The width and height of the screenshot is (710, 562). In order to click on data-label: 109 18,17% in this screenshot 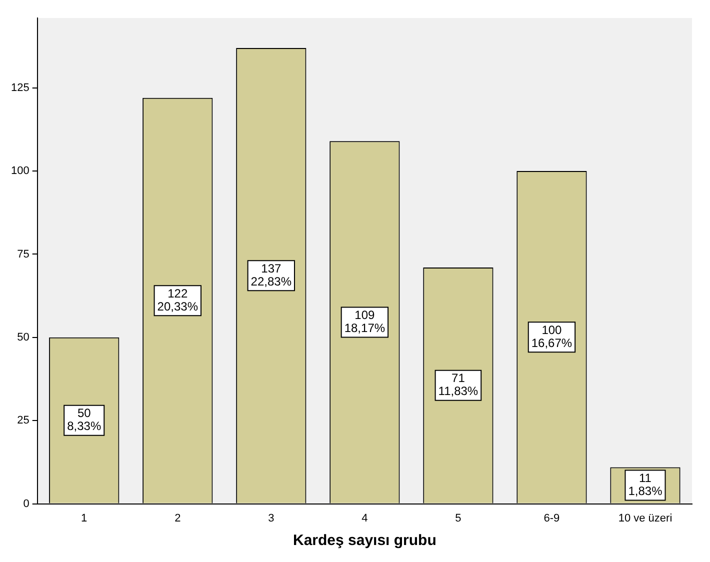, I will do `click(365, 322)`.